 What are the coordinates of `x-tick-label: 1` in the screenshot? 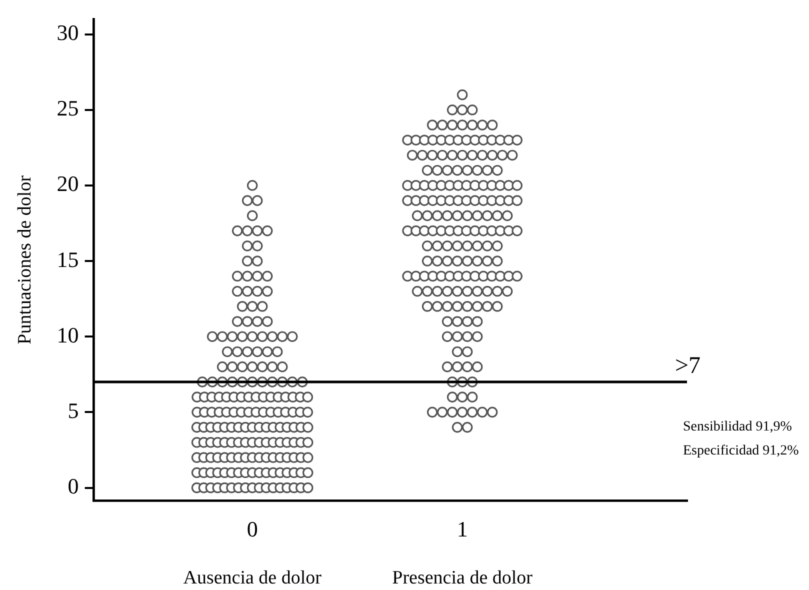 It's located at (462, 529).